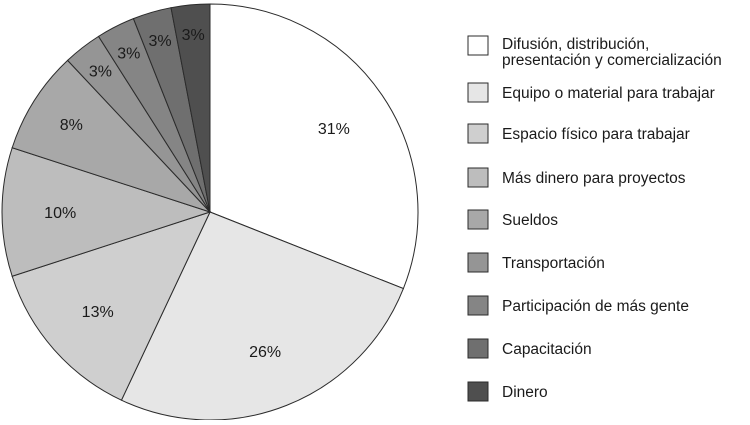  I want to click on legend-label: Capacitación, so click(547, 349).